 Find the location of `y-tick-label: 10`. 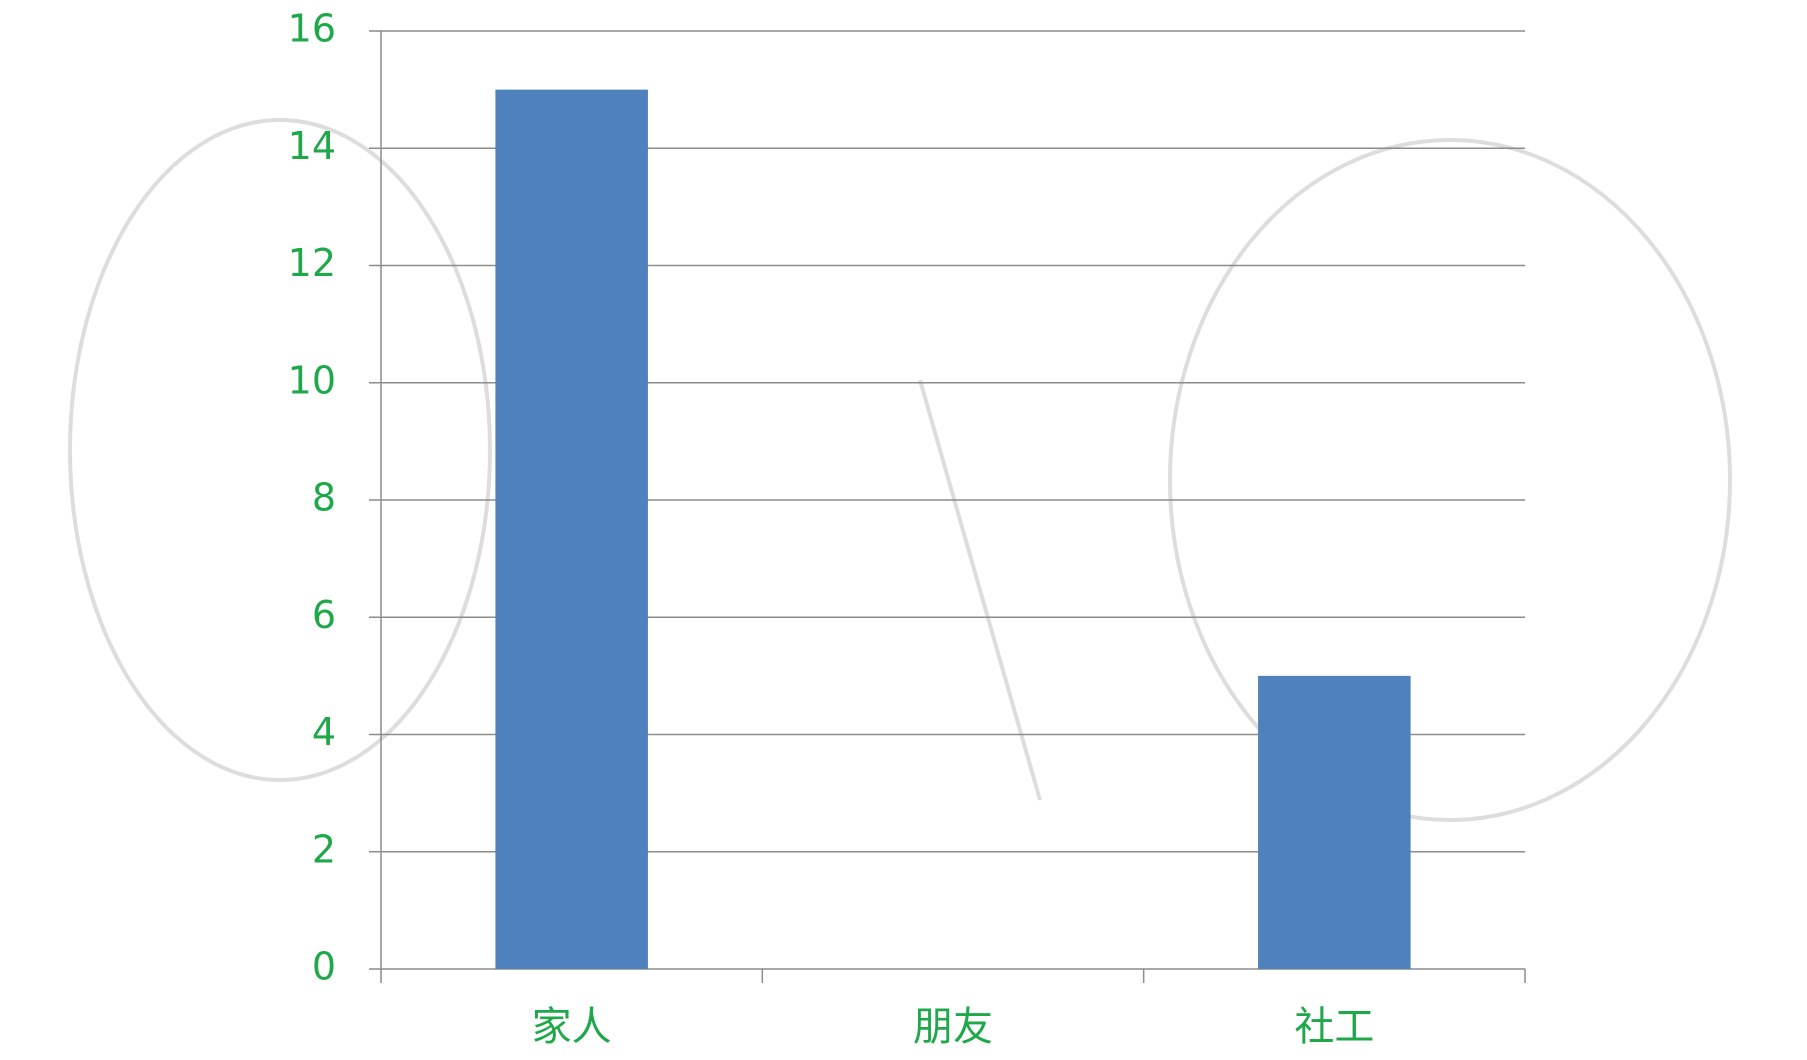

y-tick-label: 10 is located at coordinates (312, 380).